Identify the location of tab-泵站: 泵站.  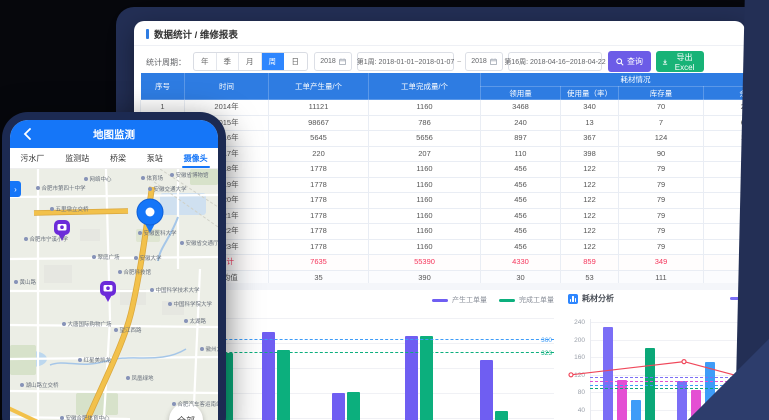
(154, 158).